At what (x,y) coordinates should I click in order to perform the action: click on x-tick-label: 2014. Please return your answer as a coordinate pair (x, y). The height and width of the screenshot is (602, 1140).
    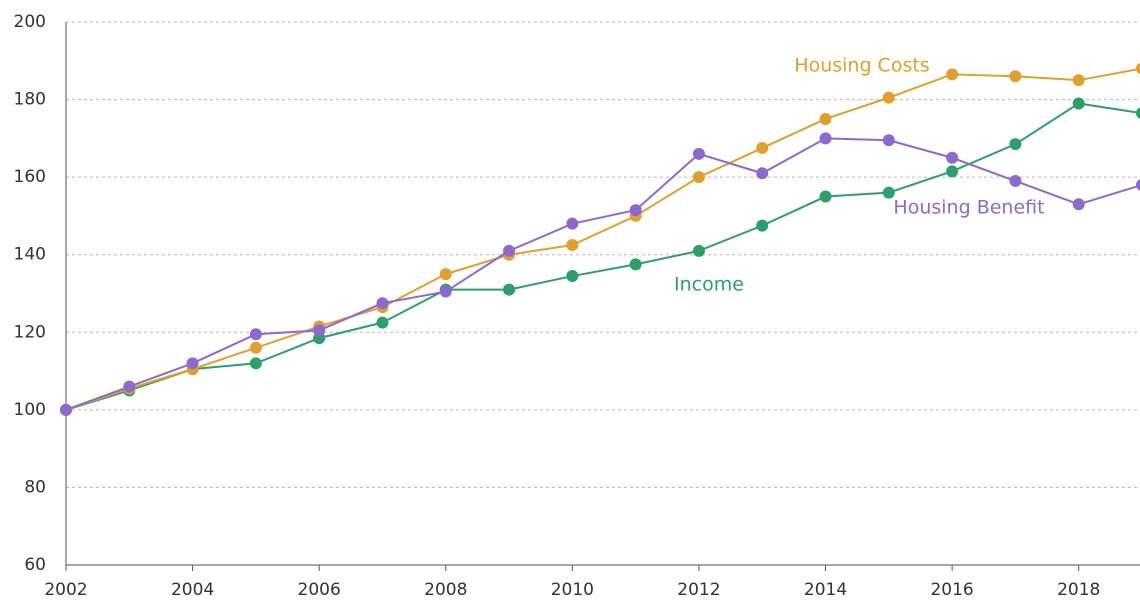
    Looking at the image, I should click on (825, 590).